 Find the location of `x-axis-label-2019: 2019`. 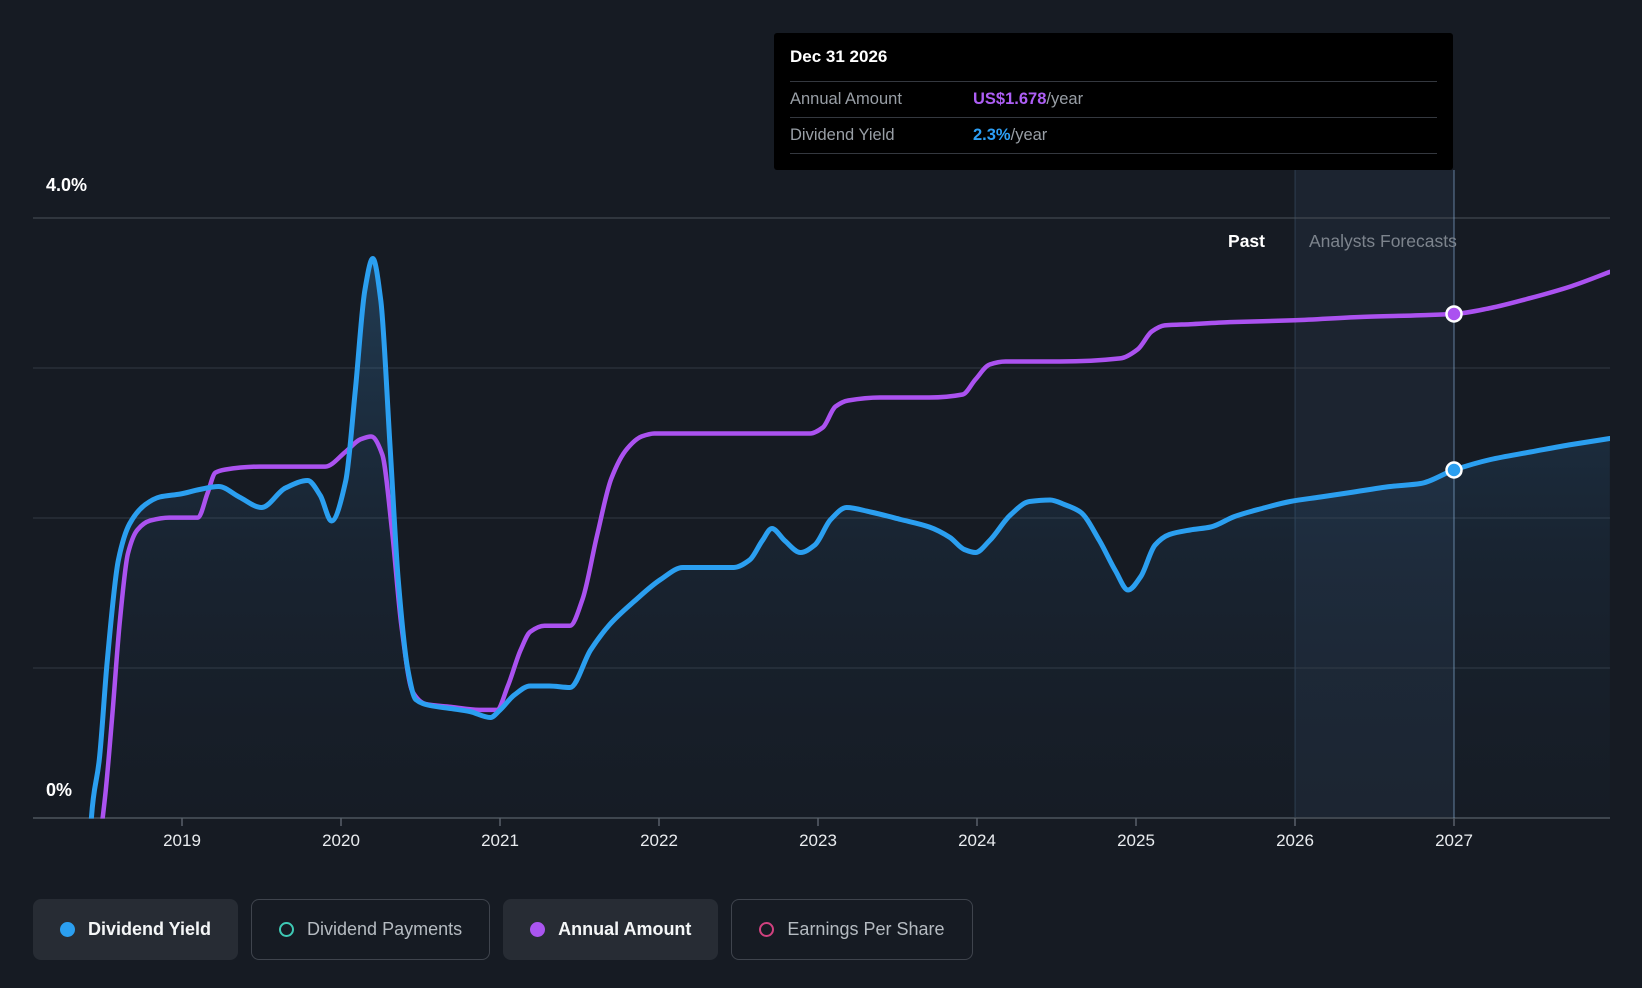

x-axis-label-2019: 2019 is located at coordinates (182, 840).